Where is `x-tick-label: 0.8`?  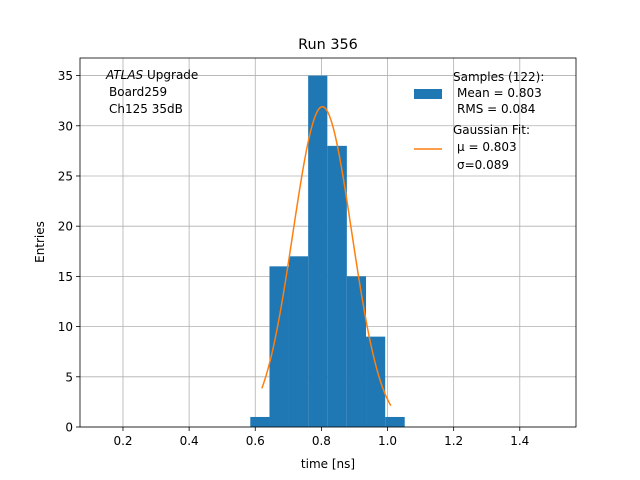 x-tick-label: 0.8 is located at coordinates (321, 441).